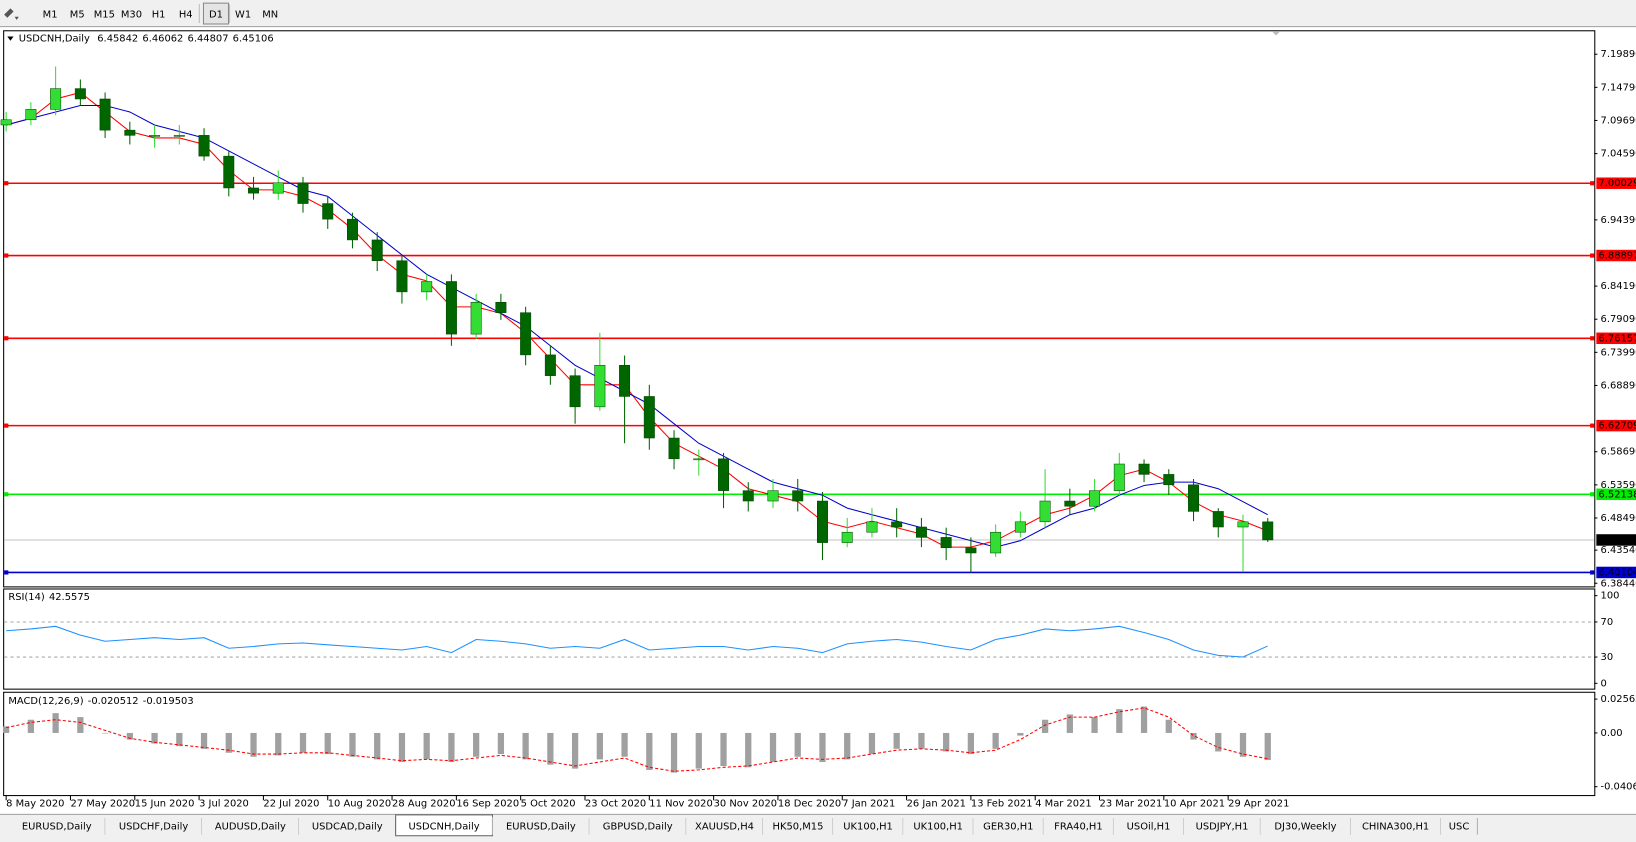 Image resolution: width=1636 pixels, height=842 pixels. I want to click on timeframe-button: W1, so click(243, 15).